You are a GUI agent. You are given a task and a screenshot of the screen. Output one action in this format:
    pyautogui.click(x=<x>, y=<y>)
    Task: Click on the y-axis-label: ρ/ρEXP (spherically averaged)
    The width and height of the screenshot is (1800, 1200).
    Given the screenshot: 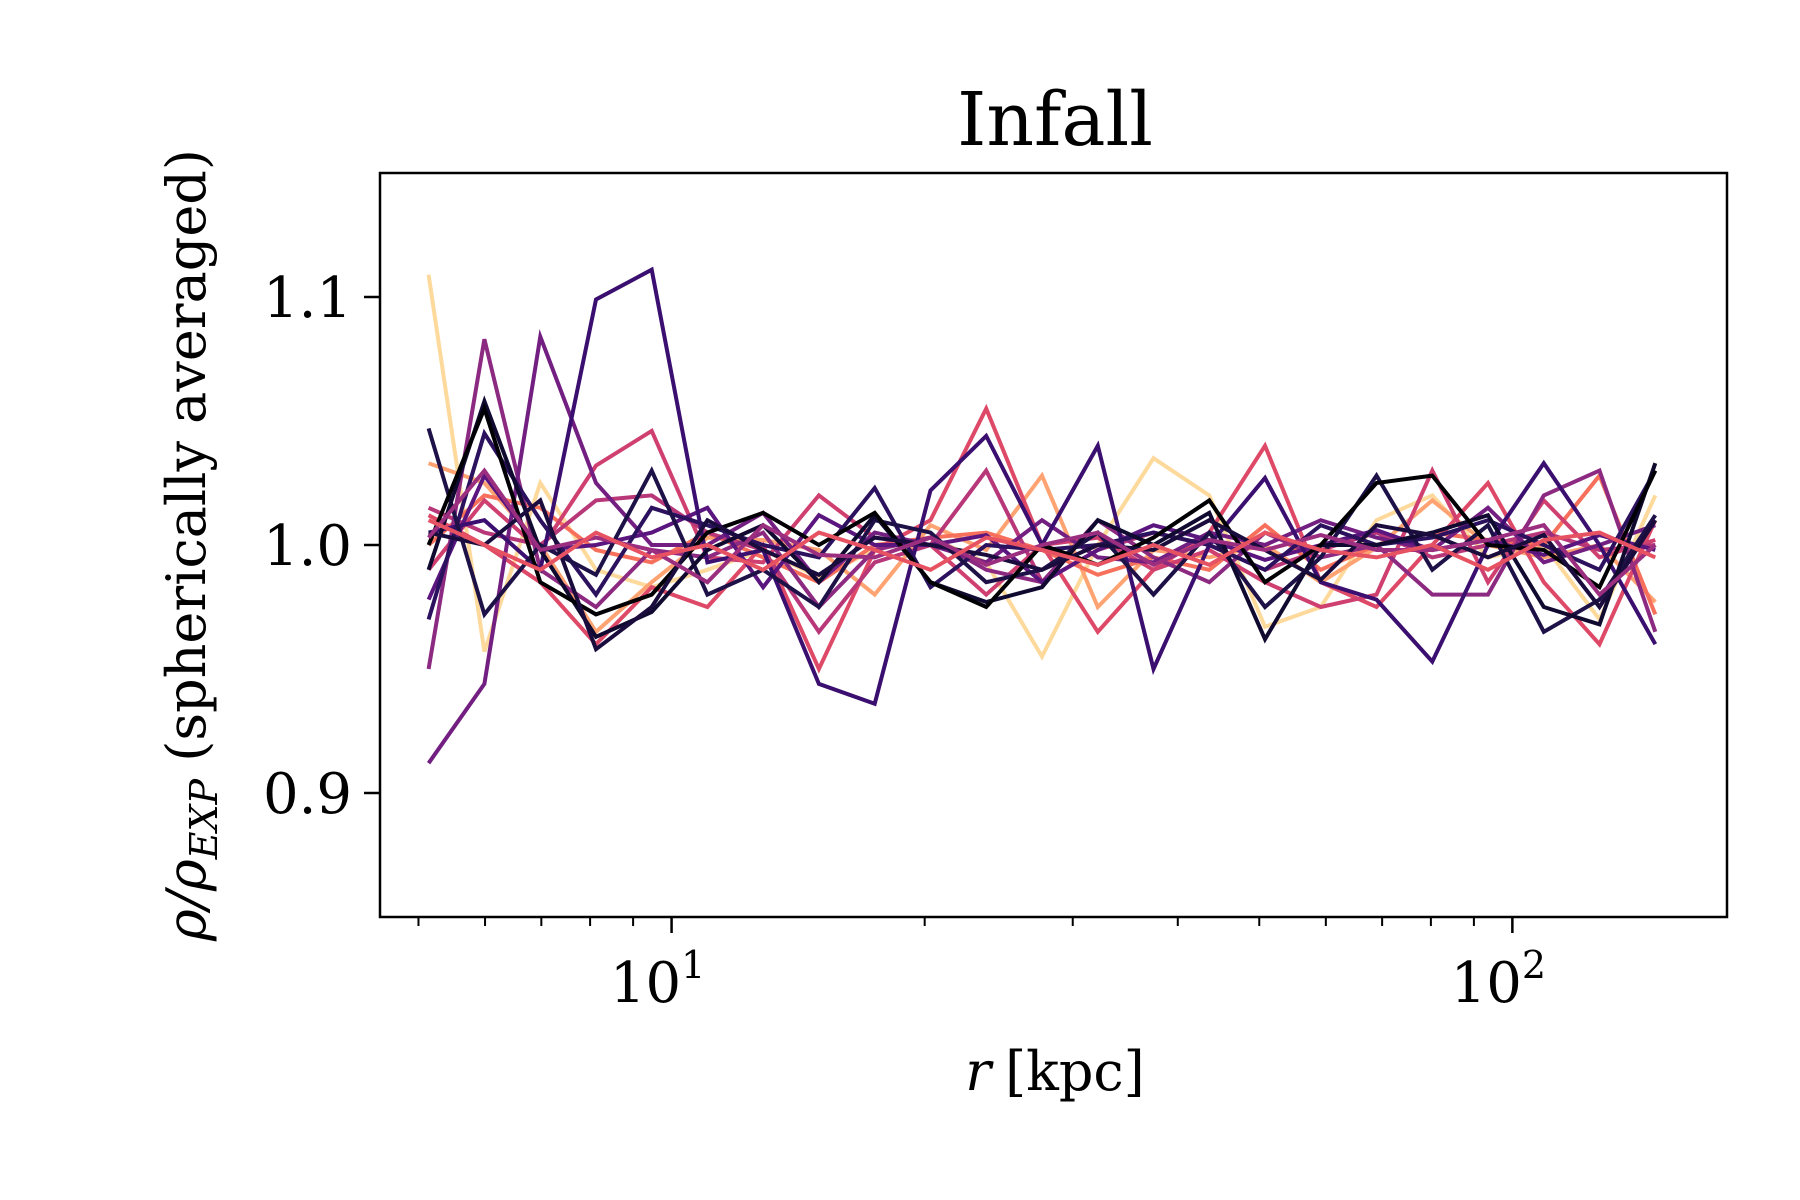 What is the action you would take?
    pyautogui.click(x=190, y=545)
    